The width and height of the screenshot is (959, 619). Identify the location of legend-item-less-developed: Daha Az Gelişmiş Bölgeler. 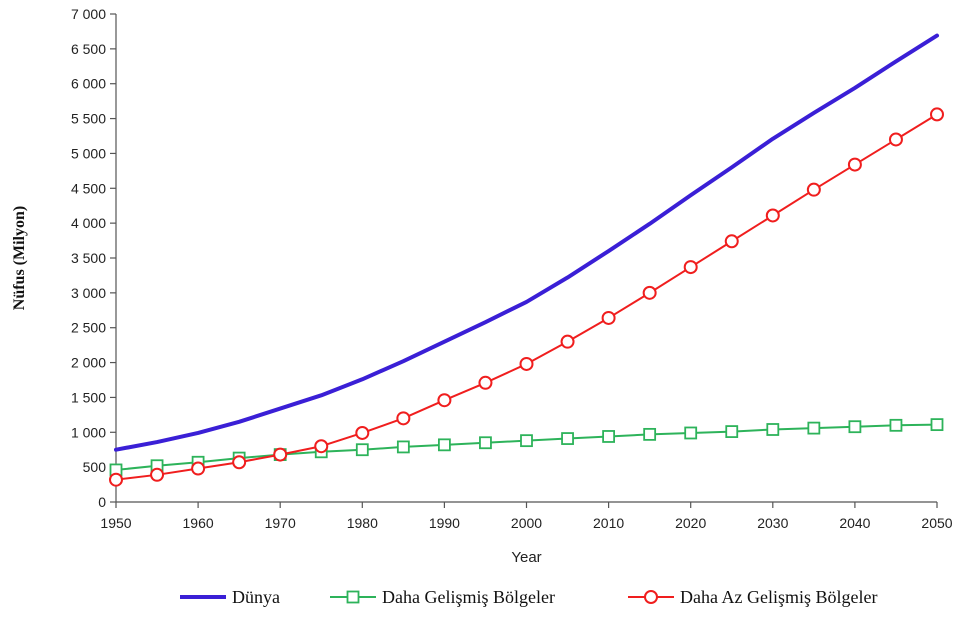
(752, 597).